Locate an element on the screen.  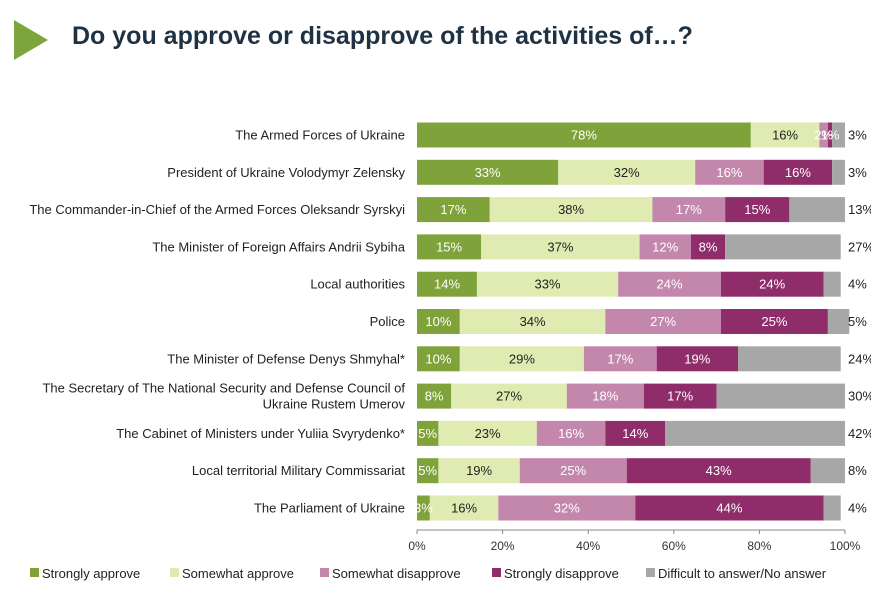
legend-label: Somewhat disapprove is located at coordinates (396, 573).